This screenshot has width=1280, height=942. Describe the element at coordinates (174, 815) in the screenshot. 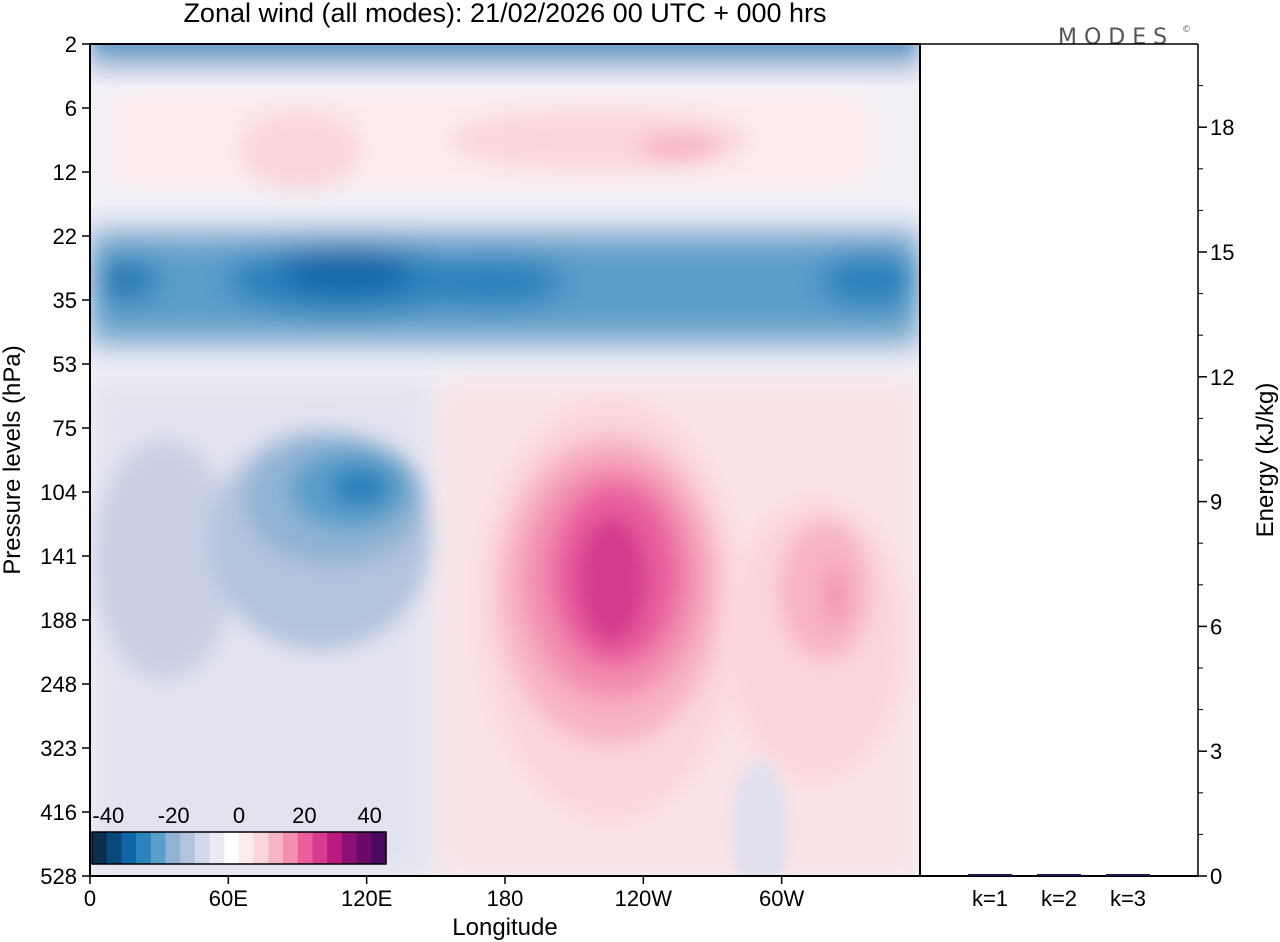

I see `colorbar-tick-label: -20` at that location.